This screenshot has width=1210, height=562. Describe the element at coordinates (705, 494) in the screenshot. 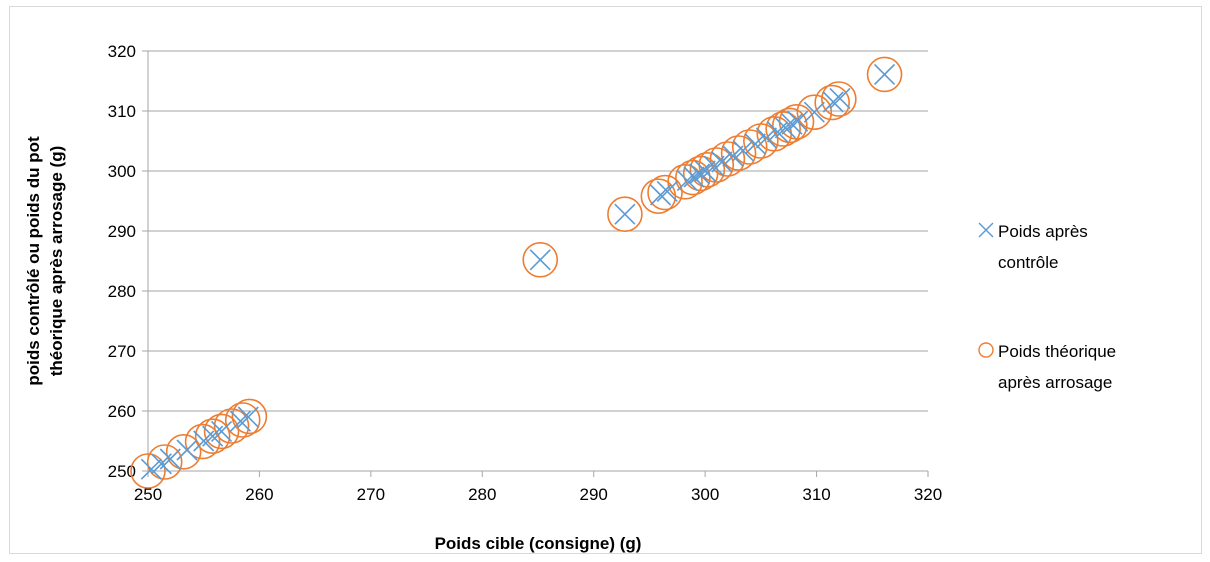

I see `x-tick-label: 300` at that location.